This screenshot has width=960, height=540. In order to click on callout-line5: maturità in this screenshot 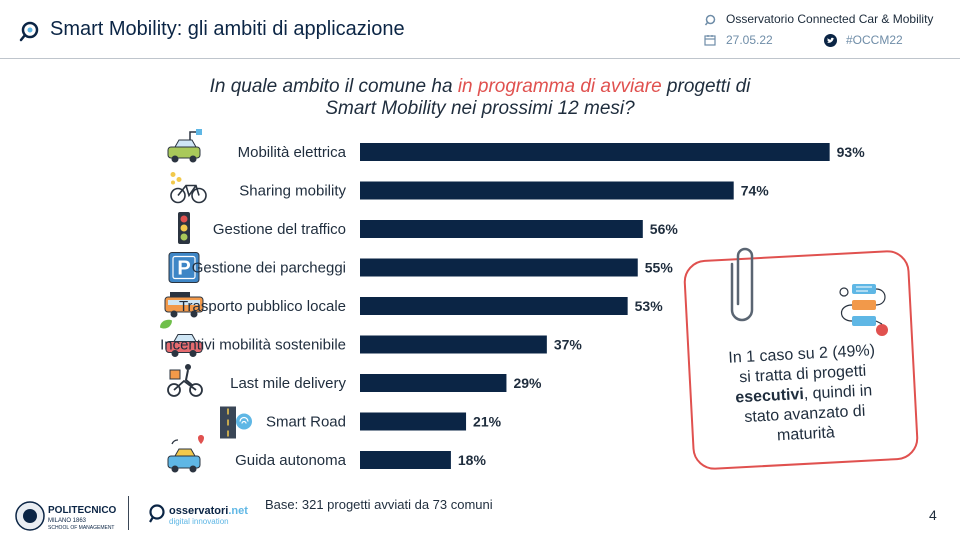, I will do `click(806, 434)`.